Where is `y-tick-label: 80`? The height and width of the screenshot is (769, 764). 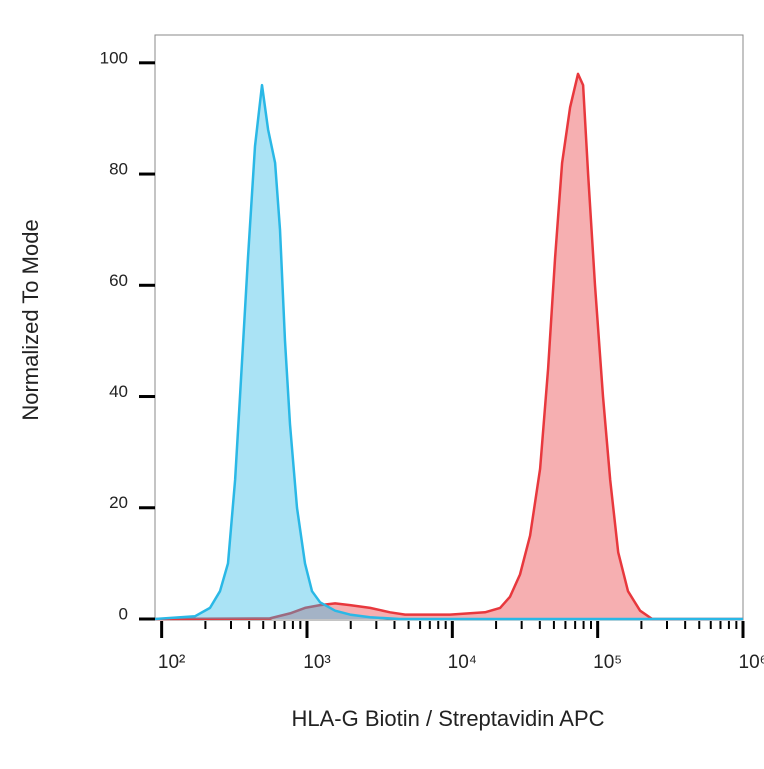
y-tick-label: 80 is located at coordinates (118, 169).